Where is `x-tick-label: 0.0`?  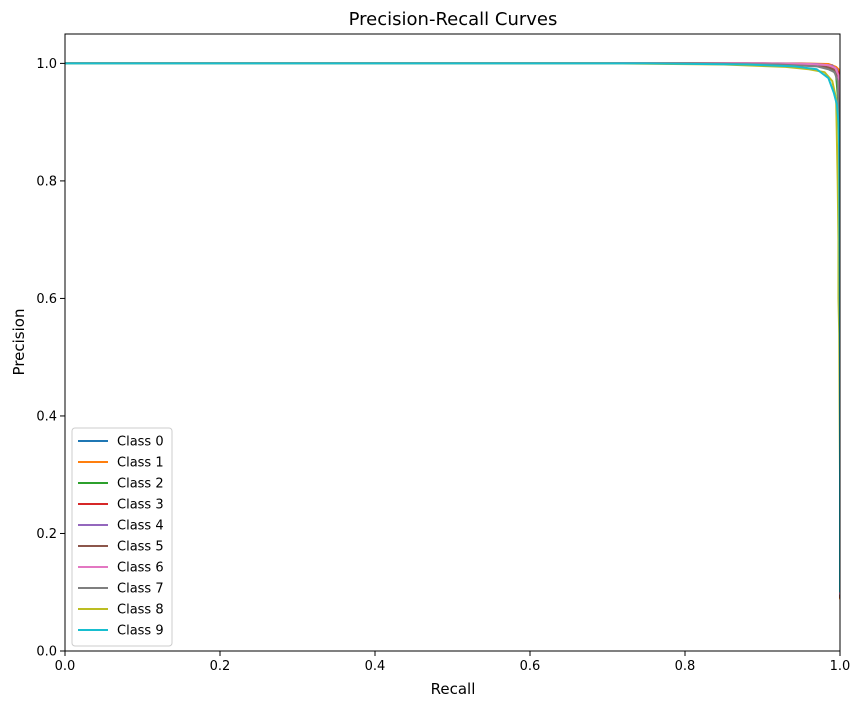
x-tick-label: 0.0 is located at coordinates (65, 666).